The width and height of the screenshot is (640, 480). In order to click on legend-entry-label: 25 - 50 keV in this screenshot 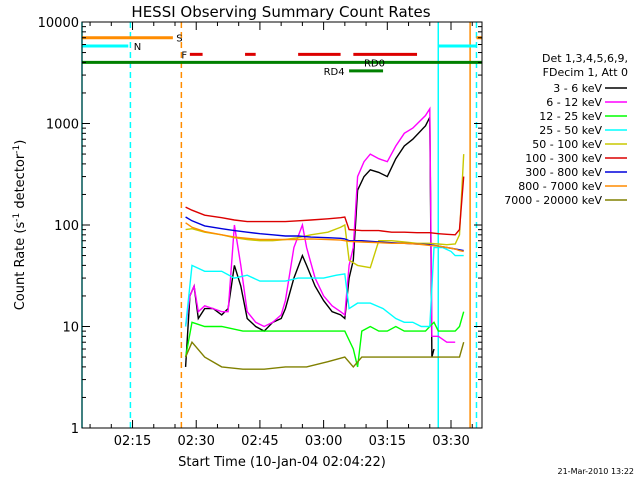, I will do `click(570, 130)`.